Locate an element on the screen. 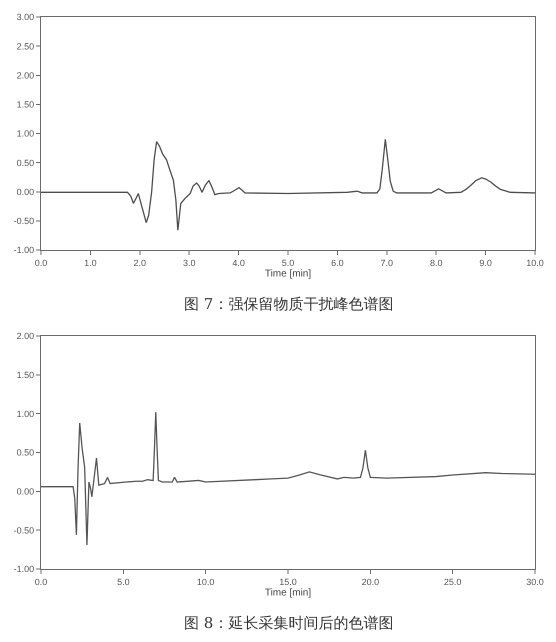 The width and height of the screenshot is (556, 642). x-tick-label: 30.0 is located at coordinates (535, 581).